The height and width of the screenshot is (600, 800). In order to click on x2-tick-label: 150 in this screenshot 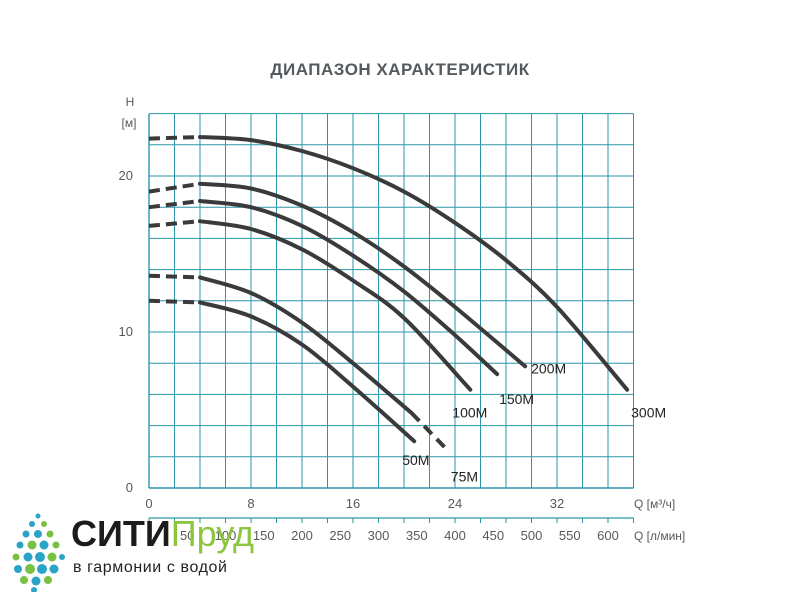, I will do `click(264, 535)`.